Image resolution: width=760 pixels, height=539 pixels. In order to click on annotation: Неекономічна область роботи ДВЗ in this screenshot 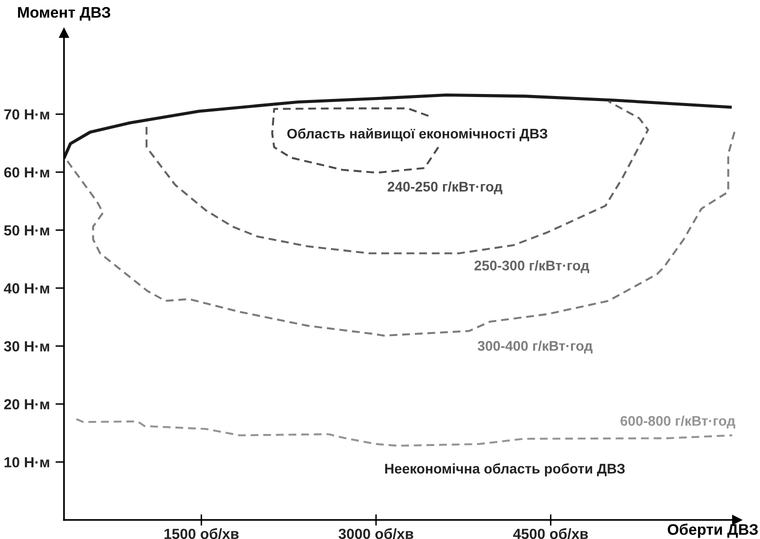, I will do `click(505, 469)`.